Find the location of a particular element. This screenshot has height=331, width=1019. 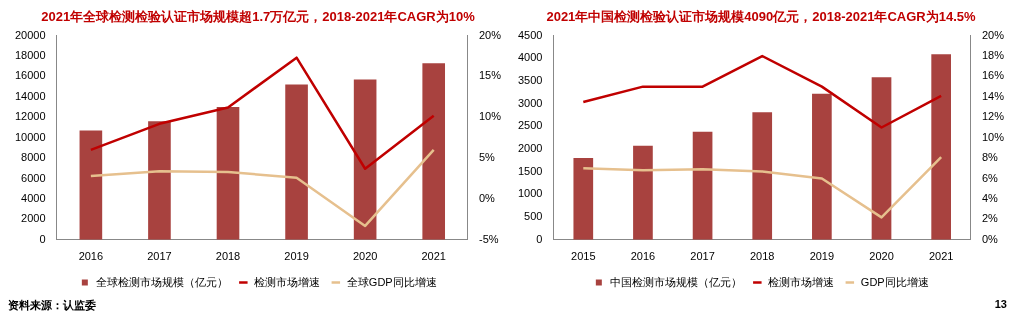

y-tick-label: 8000 is located at coordinates (33, 157).